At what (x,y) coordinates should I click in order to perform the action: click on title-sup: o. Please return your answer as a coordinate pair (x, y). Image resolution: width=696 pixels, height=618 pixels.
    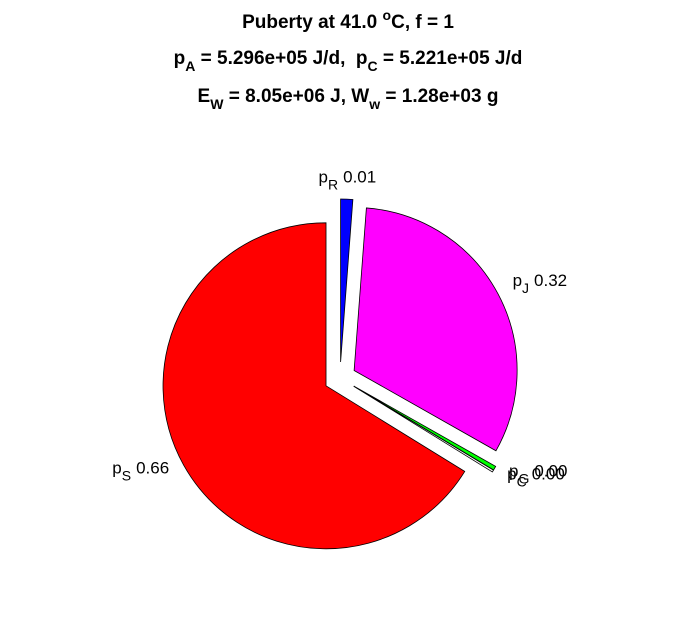
    Looking at the image, I should click on (387, 15).